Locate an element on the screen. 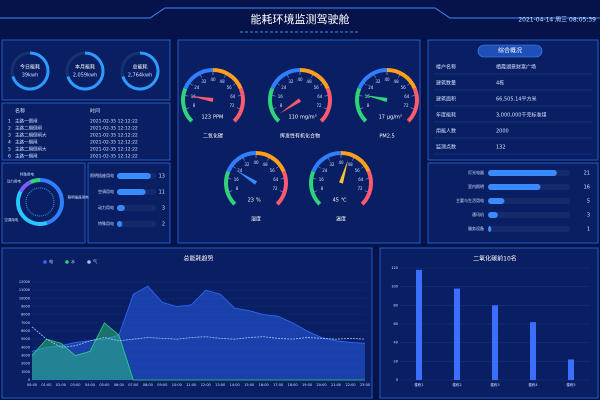  ring-label: 今日能耗 is located at coordinates (30, 67).